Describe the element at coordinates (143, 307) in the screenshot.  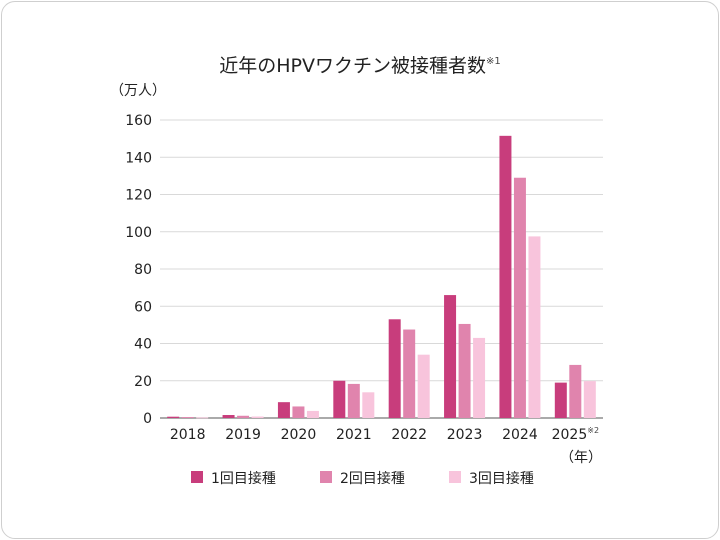
I see `y-tick-label: 60` at that location.